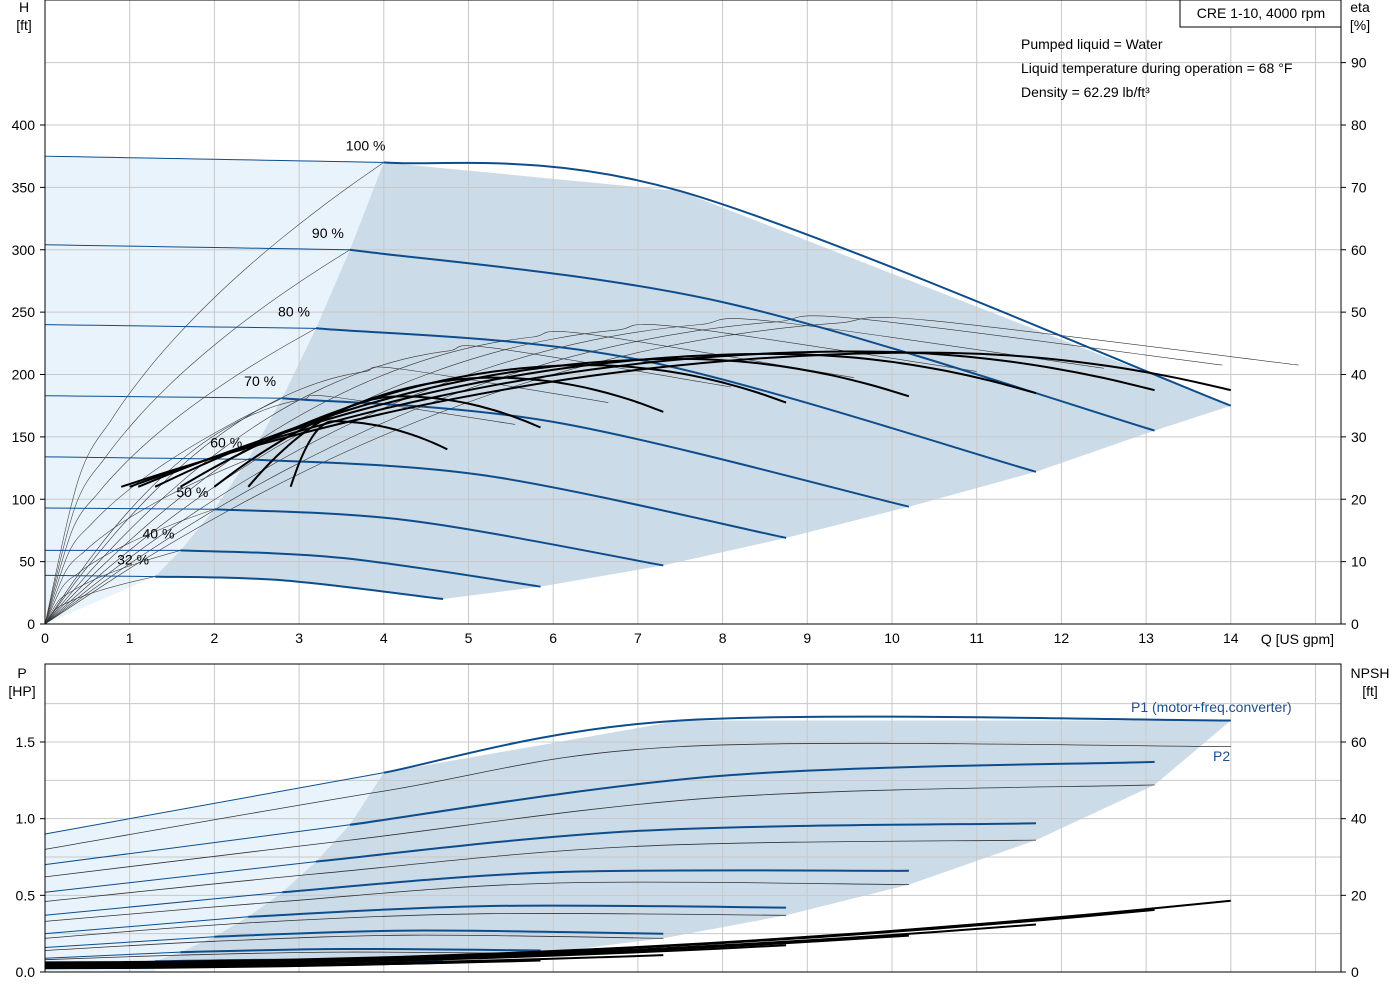  Describe the element at coordinates (553, 638) in the screenshot. I see `x-tick-label: 6` at that location.